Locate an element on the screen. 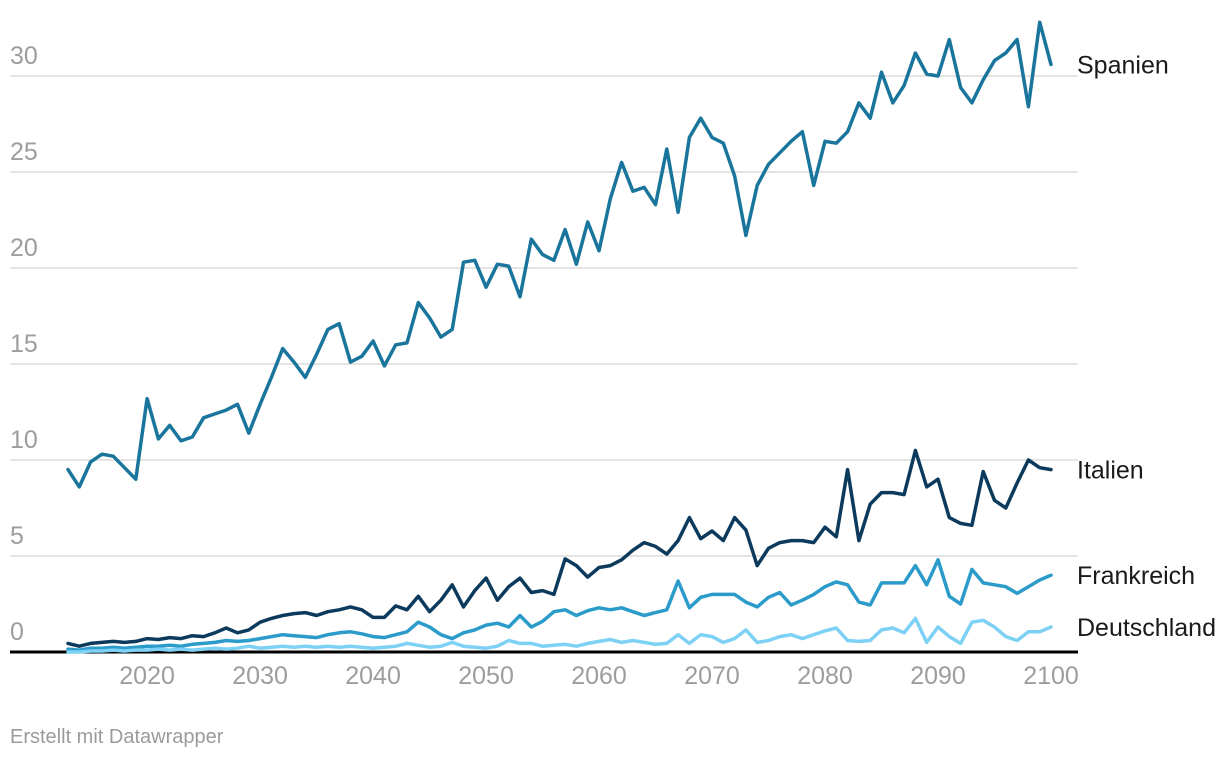 Image resolution: width=1220 pixels, height=768 pixels. x-tick-label: 2090 is located at coordinates (938, 676).